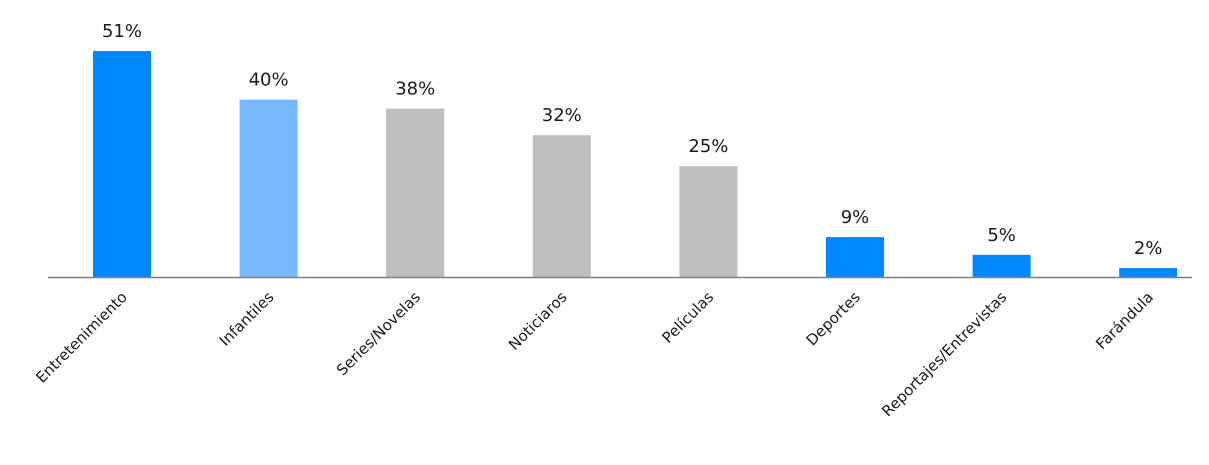 The width and height of the screenshot is (1209, 465). Describe the element at coordinates (1001, 235) in the screenshot. I see `value-label: 5%` at that location.